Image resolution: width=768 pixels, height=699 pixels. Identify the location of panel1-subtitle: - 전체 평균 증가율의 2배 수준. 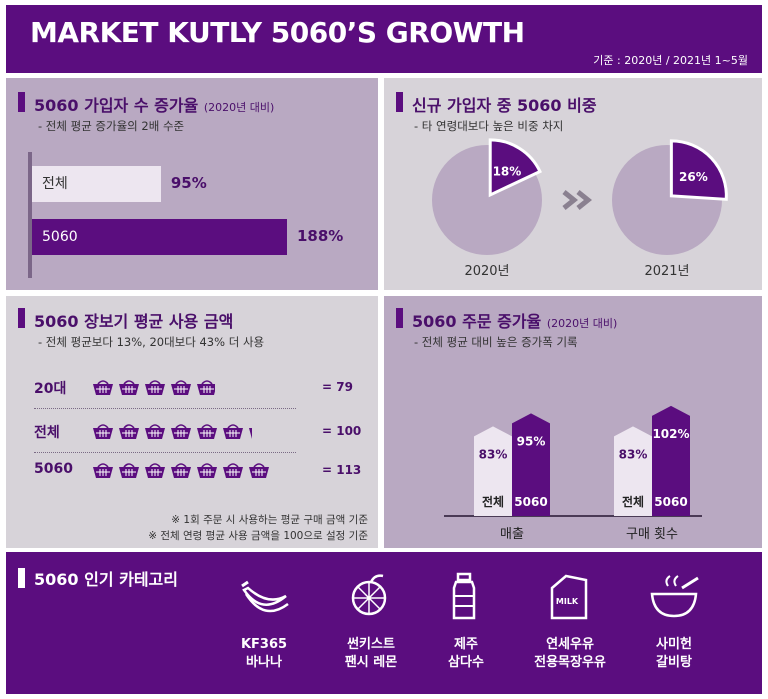
(111, 126).